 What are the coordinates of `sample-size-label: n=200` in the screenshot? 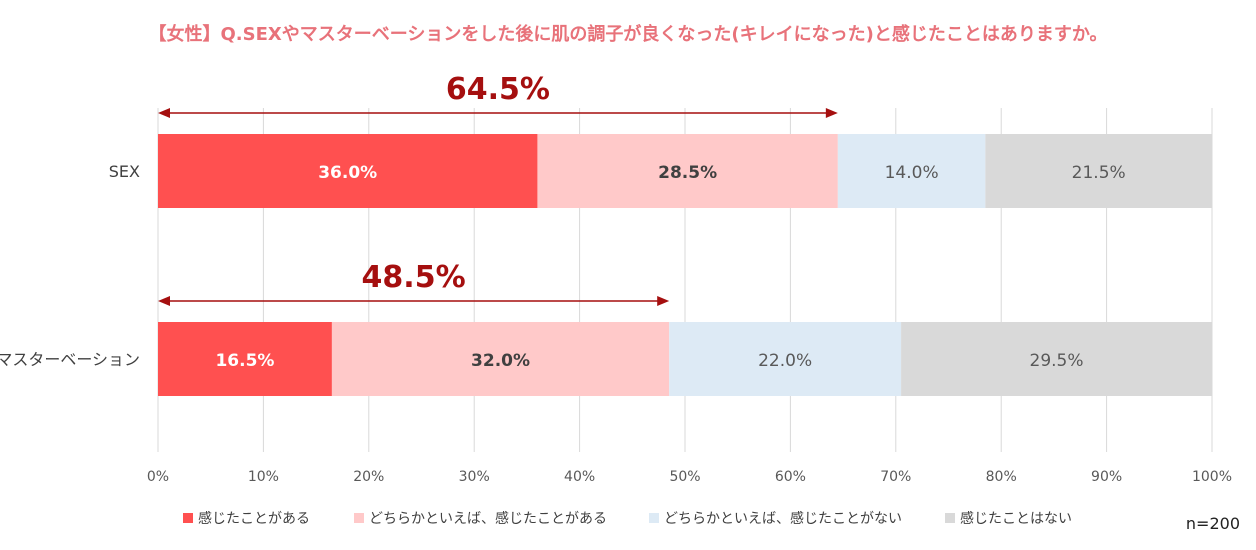 It's located at (1212, 523).